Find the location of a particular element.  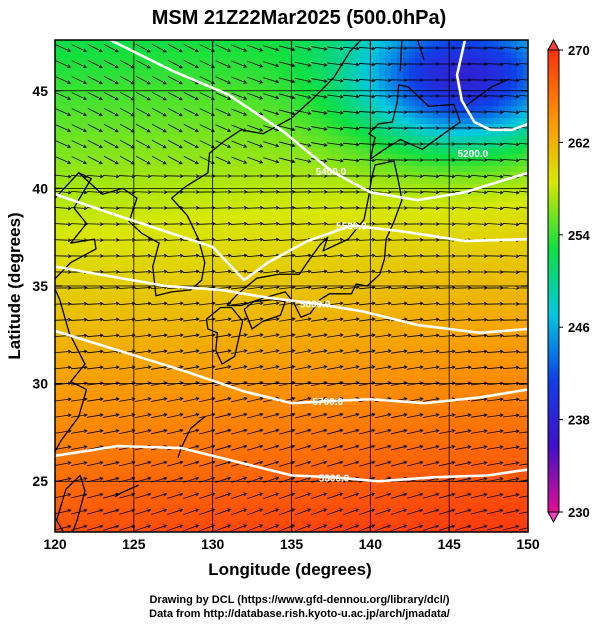

contour-label-5600: 5600.0 is located at coordinates (315, 305).